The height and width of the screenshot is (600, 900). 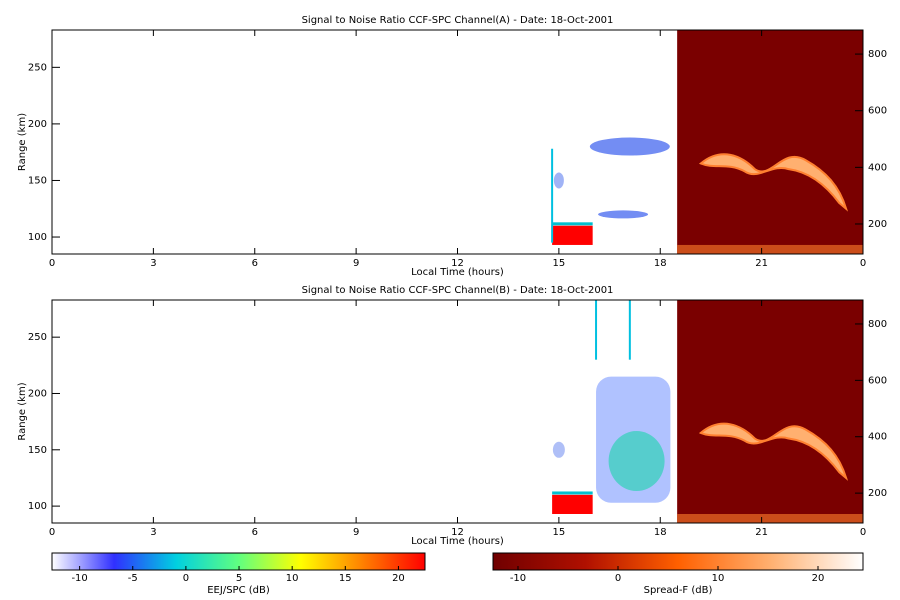 What do you see at coordinates (678, 590) in the screenshot?
I see `colorbar-label: Spread-F (dB)` at bounding box center [678, 590].